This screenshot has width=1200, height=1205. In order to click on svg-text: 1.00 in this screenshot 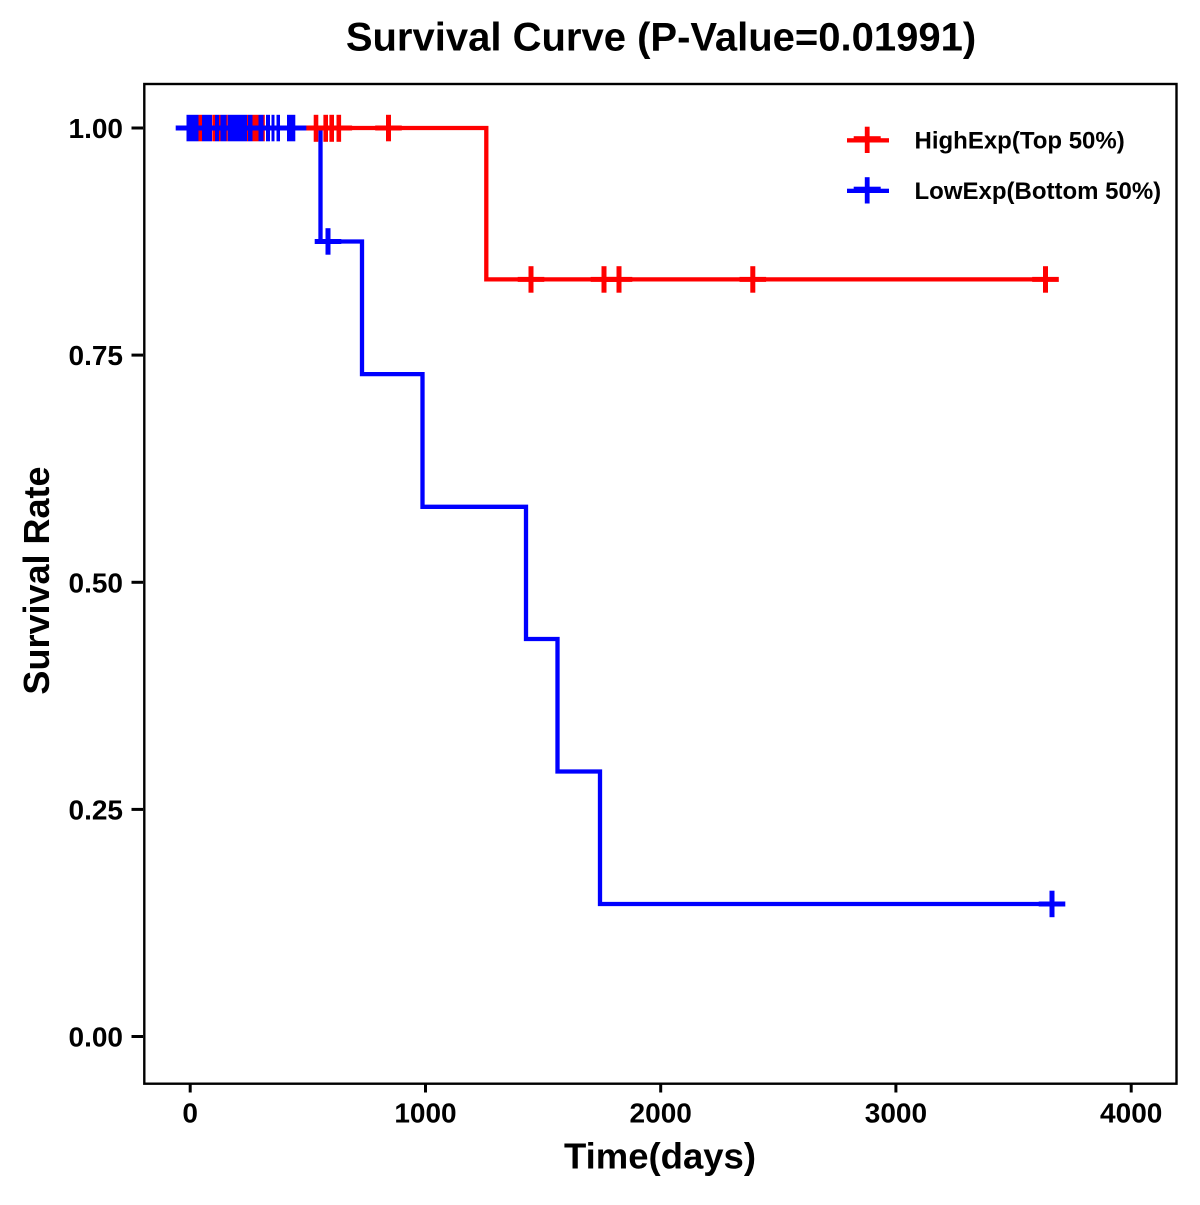, I will do `click(96, 128)`.